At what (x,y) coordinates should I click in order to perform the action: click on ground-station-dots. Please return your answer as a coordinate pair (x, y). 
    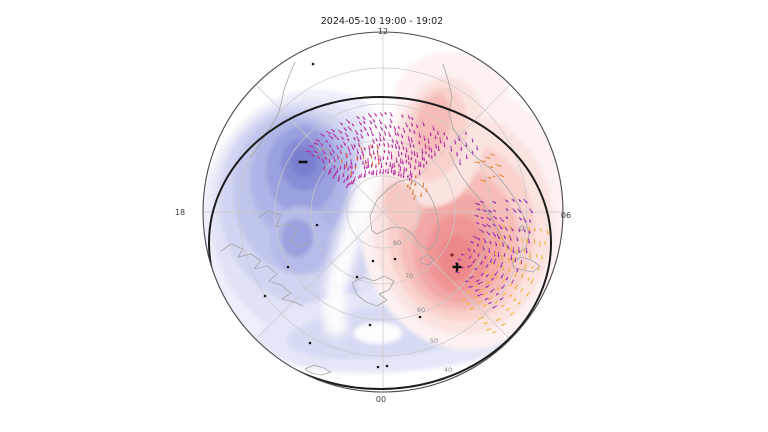
    Looking at the image, I should click on (342, 215).